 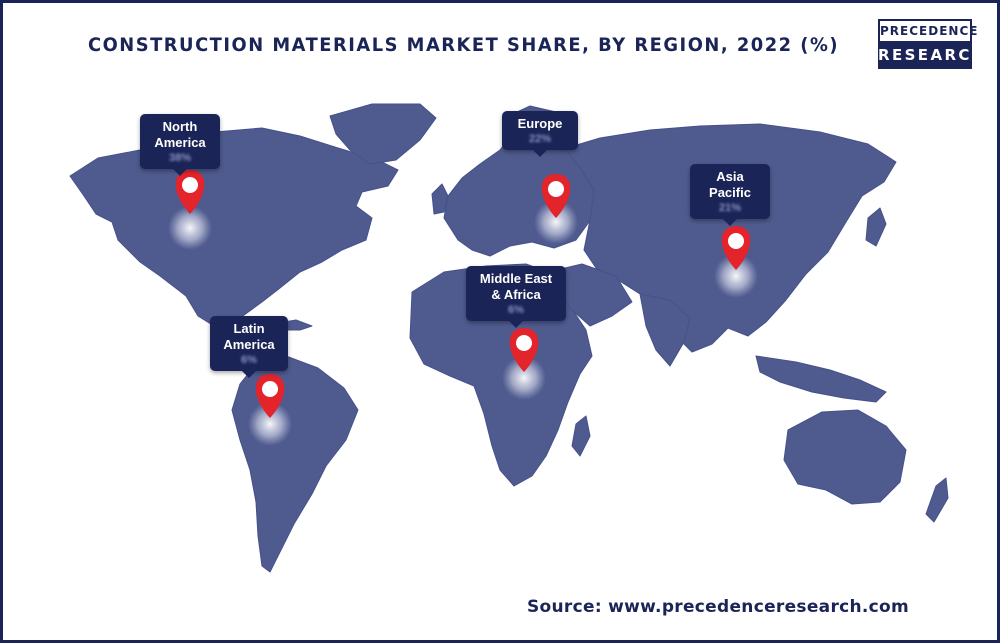 I want to click on region-share: 22%, so click(x=540, y=139).